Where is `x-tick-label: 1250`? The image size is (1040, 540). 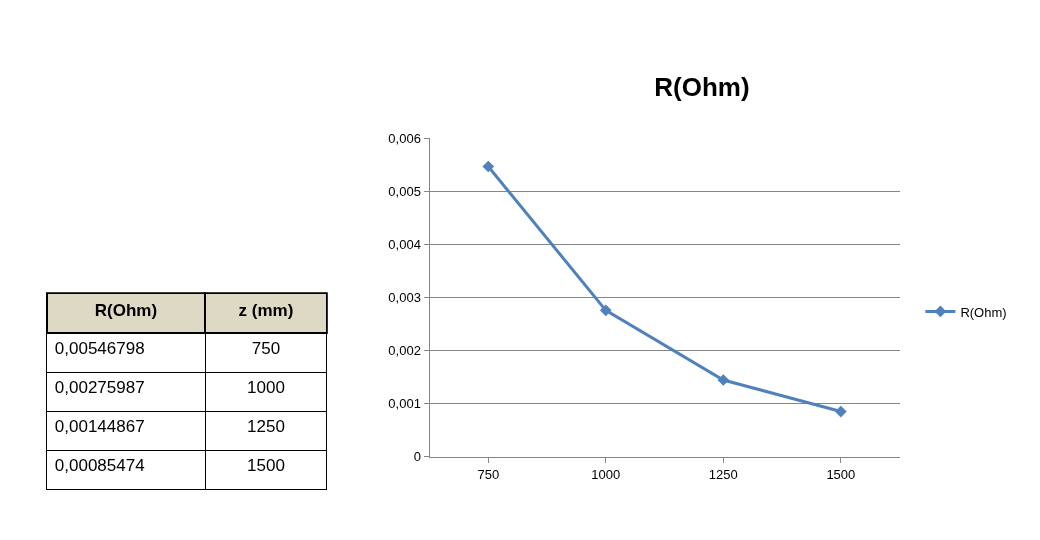 x-tick-label: 1250 is located at coordinates (723, 474).